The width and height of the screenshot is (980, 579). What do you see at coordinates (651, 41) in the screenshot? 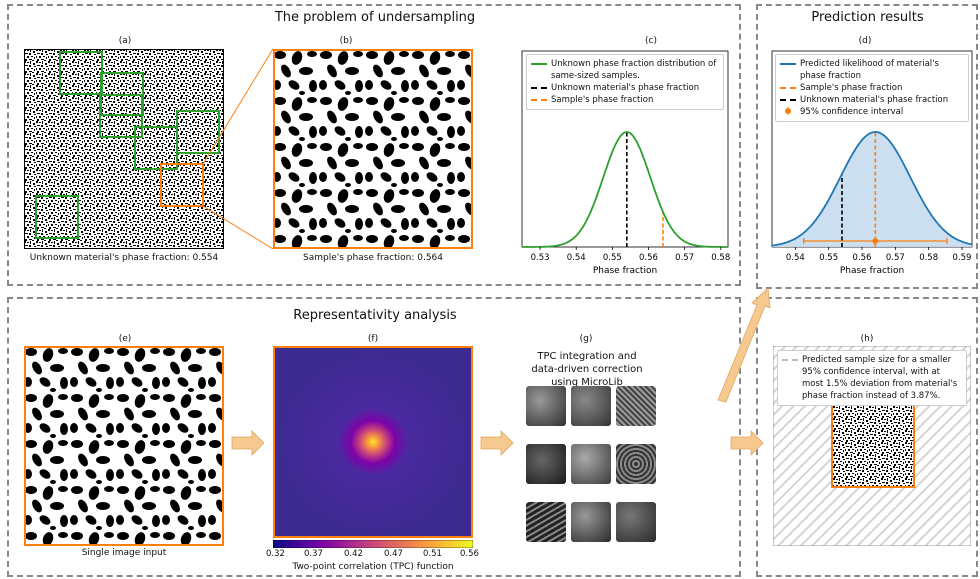
I see `panel-c-label: (c)` at bounding box center [651, 41].